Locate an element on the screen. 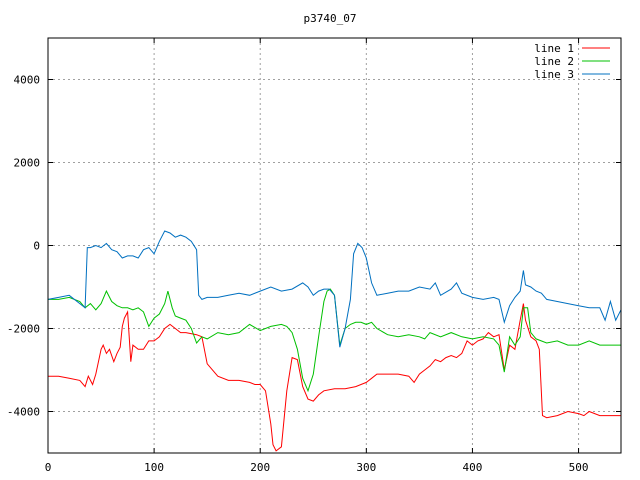 The image size is (640, 480). x-tick-label: 300 is located at coordinates (366, 467).